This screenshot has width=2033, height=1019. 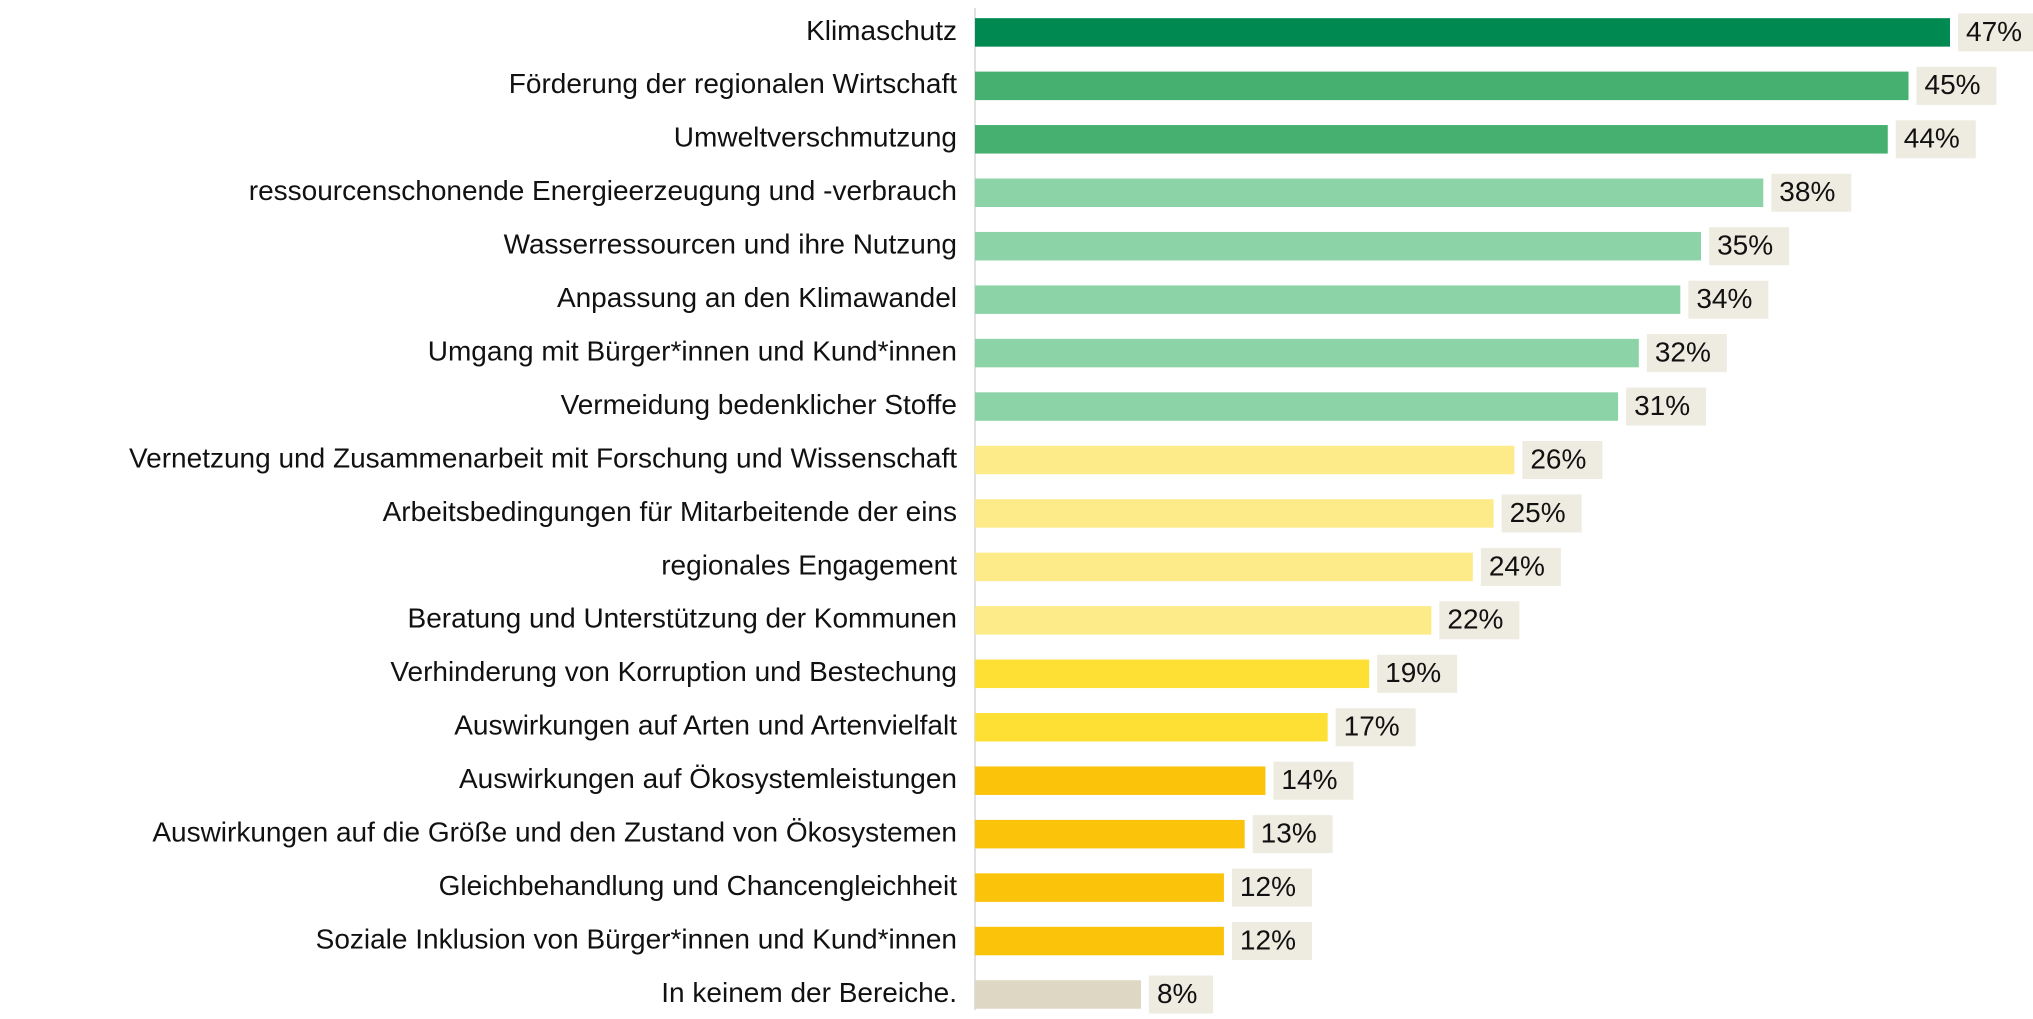 I want to click on value-label: 44%, so click(x=1932, y=138).